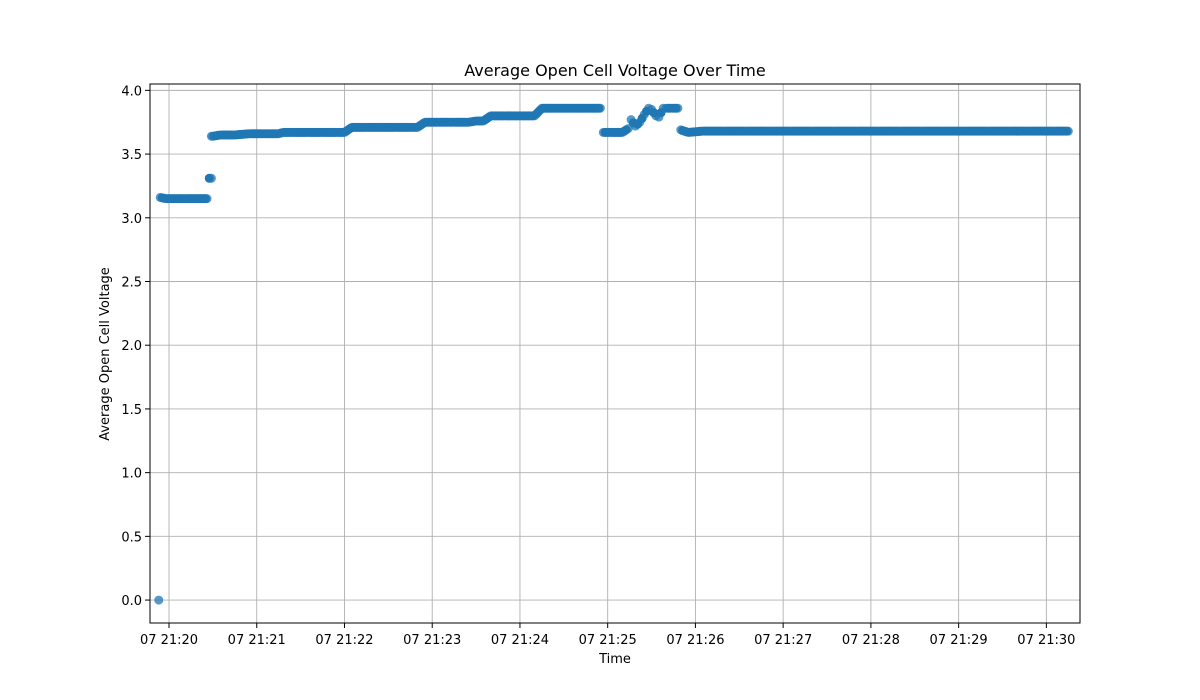  Describe the element at coordinates (344, 640) in the screenshot. I see `x-tick-label: 07 21:22` at that location.